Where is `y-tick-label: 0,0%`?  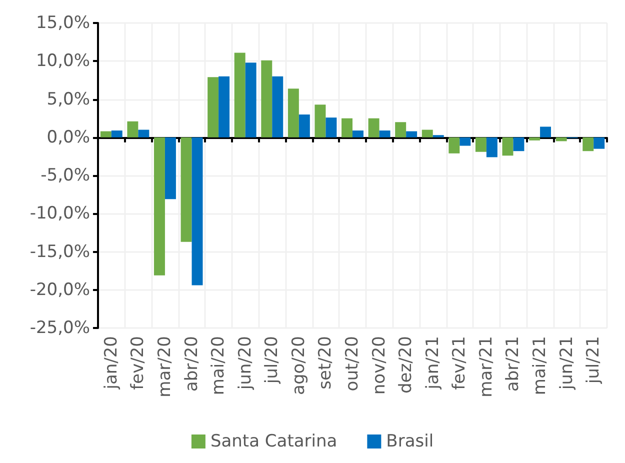 y-tick-label: 0,0% is located at coordinates (68, 137).